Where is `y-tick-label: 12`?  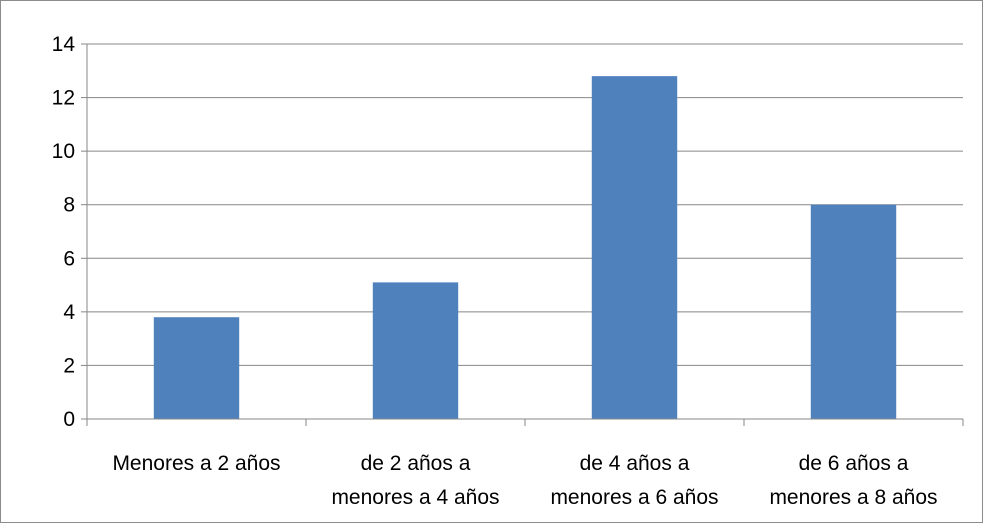 y-tick-label: 12 is located at coordinates (63, 98).